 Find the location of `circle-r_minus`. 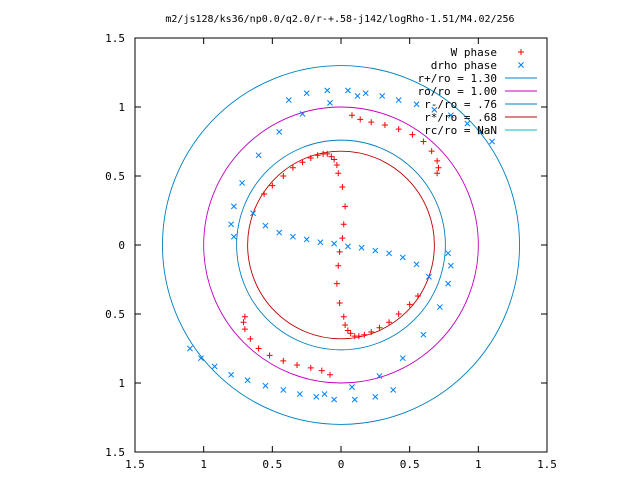

circle-r_minus is located at coordinates (341, 245).